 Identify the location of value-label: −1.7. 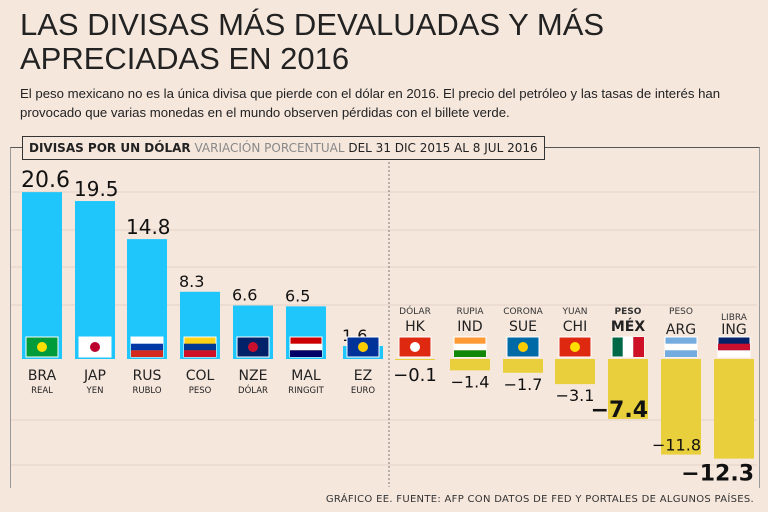
(523, 384).